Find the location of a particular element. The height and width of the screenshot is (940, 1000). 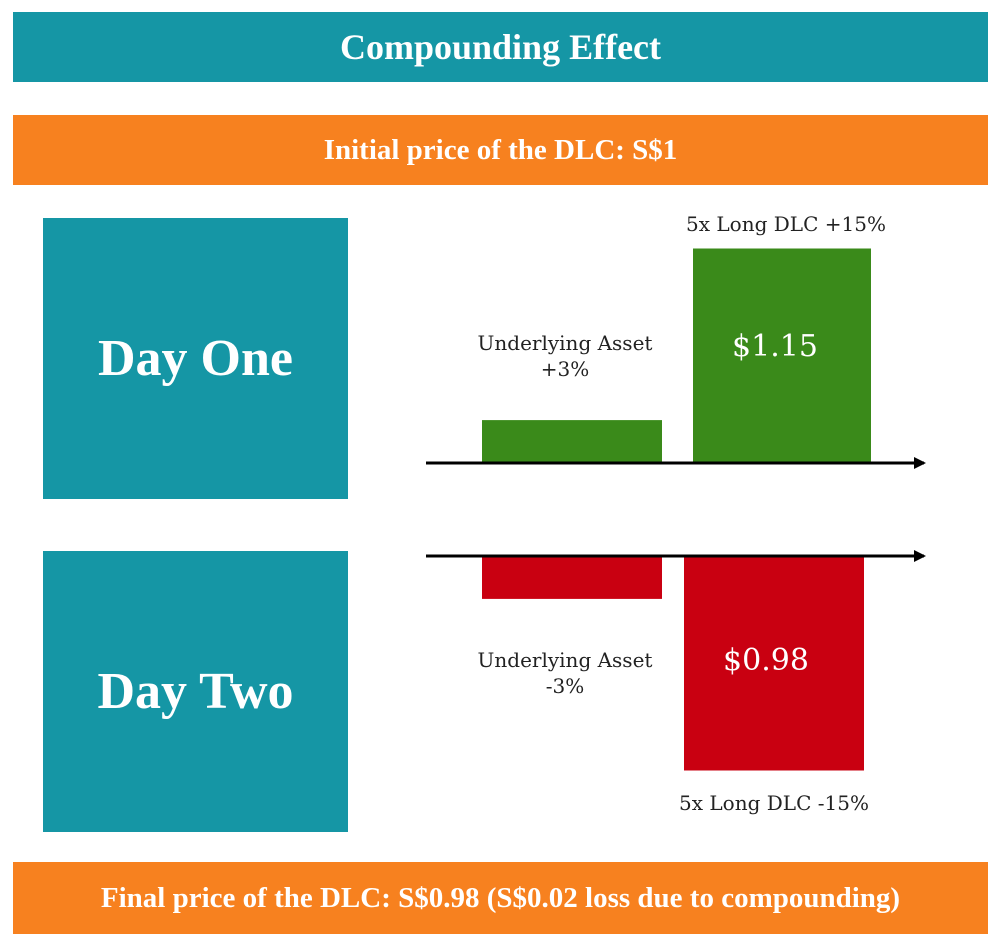

day-two-dlc-bar is located at coordinates (774, 663).